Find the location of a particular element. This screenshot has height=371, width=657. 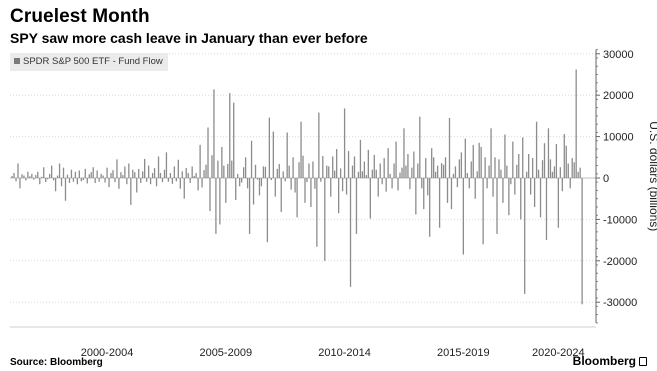

bloomberg-box-icon is located at coordinates (643, 361).